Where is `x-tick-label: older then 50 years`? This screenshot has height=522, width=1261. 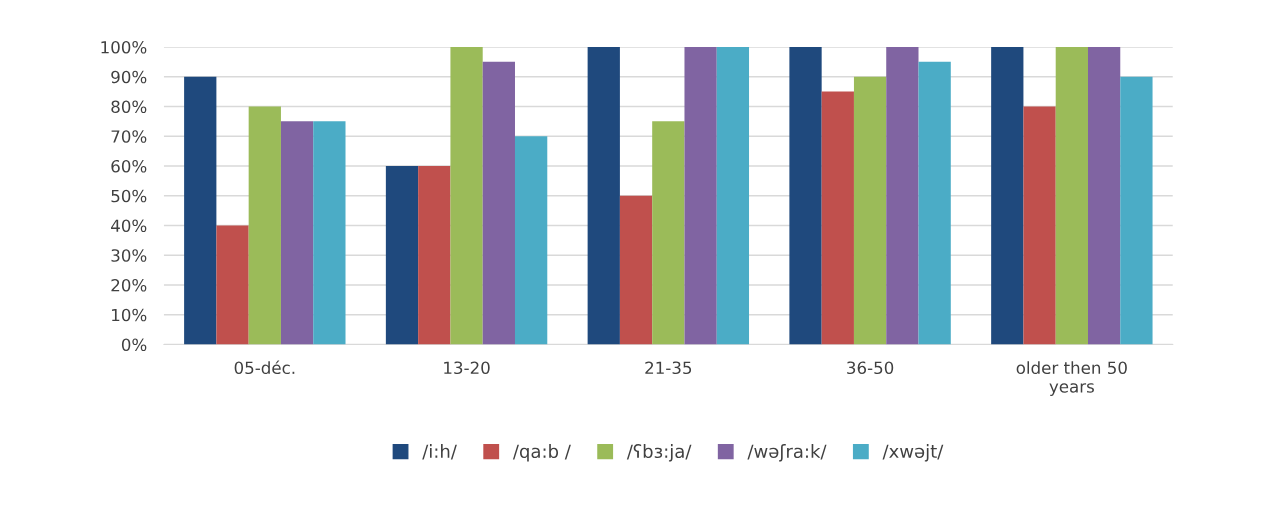
x-tick-label: older then 50 years is located at coordinates (1071, 378).